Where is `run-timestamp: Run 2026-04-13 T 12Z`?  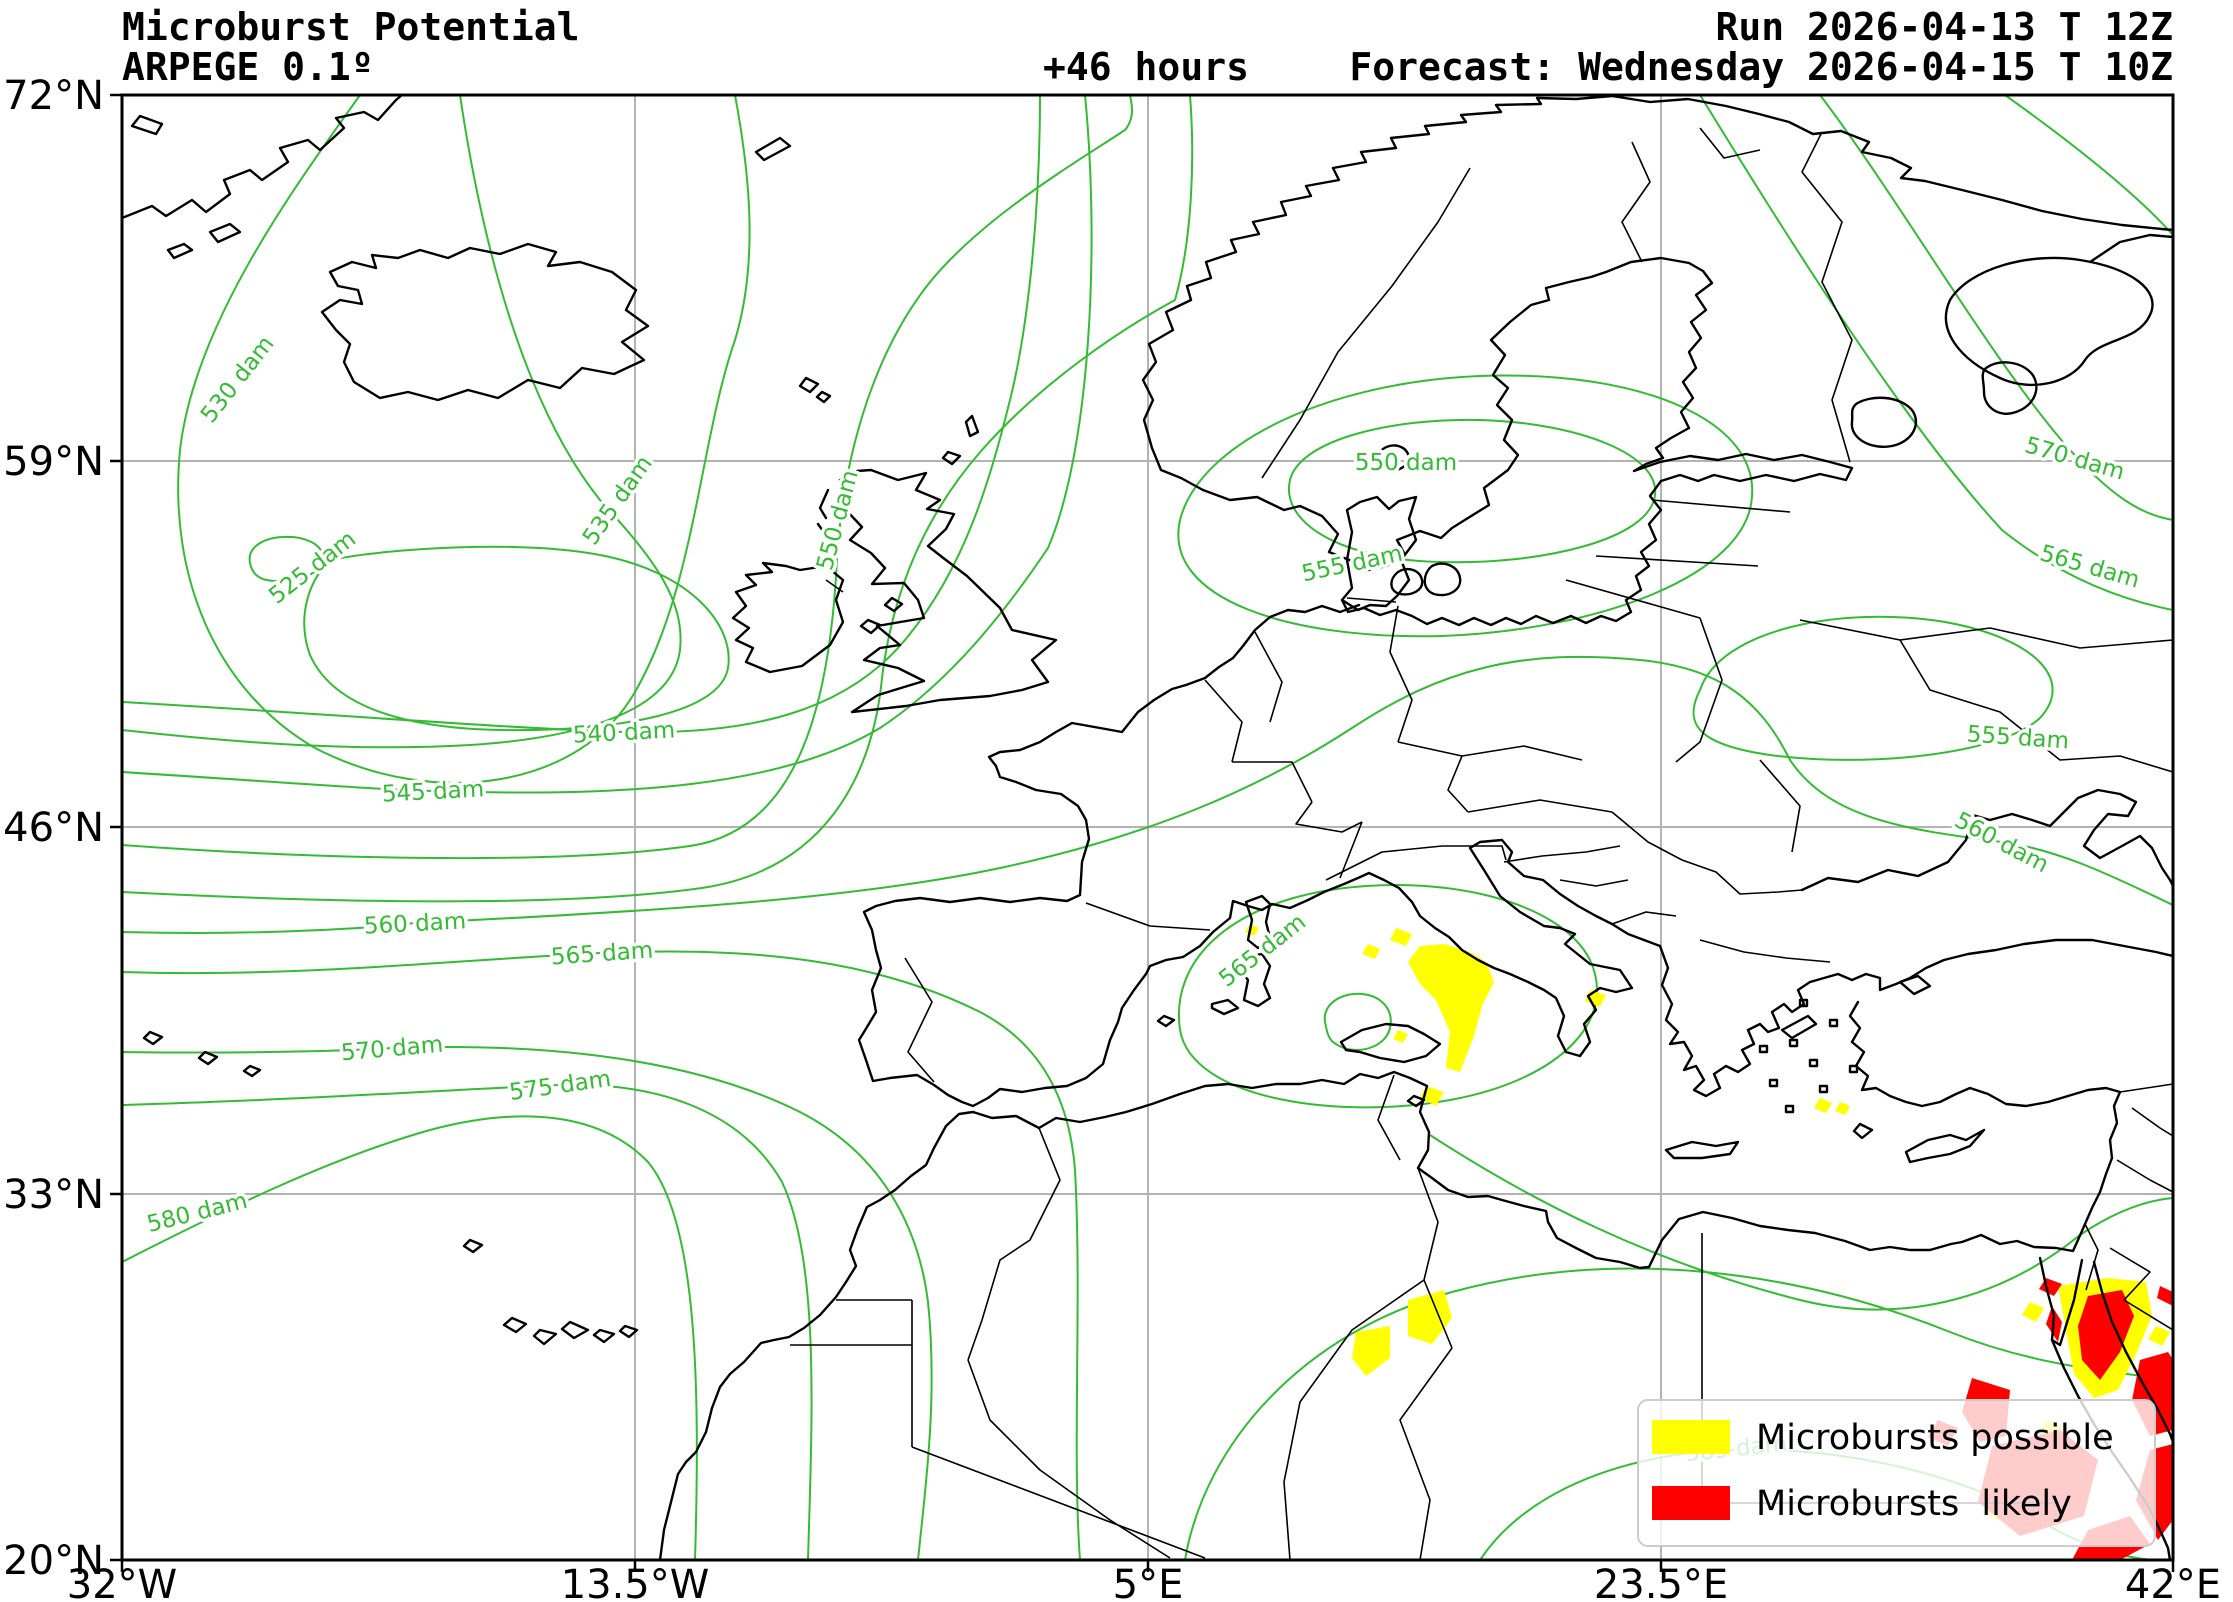
run-timestamp: Run 2026-04-13 T 12Z is located at coordinates (1944, 27).